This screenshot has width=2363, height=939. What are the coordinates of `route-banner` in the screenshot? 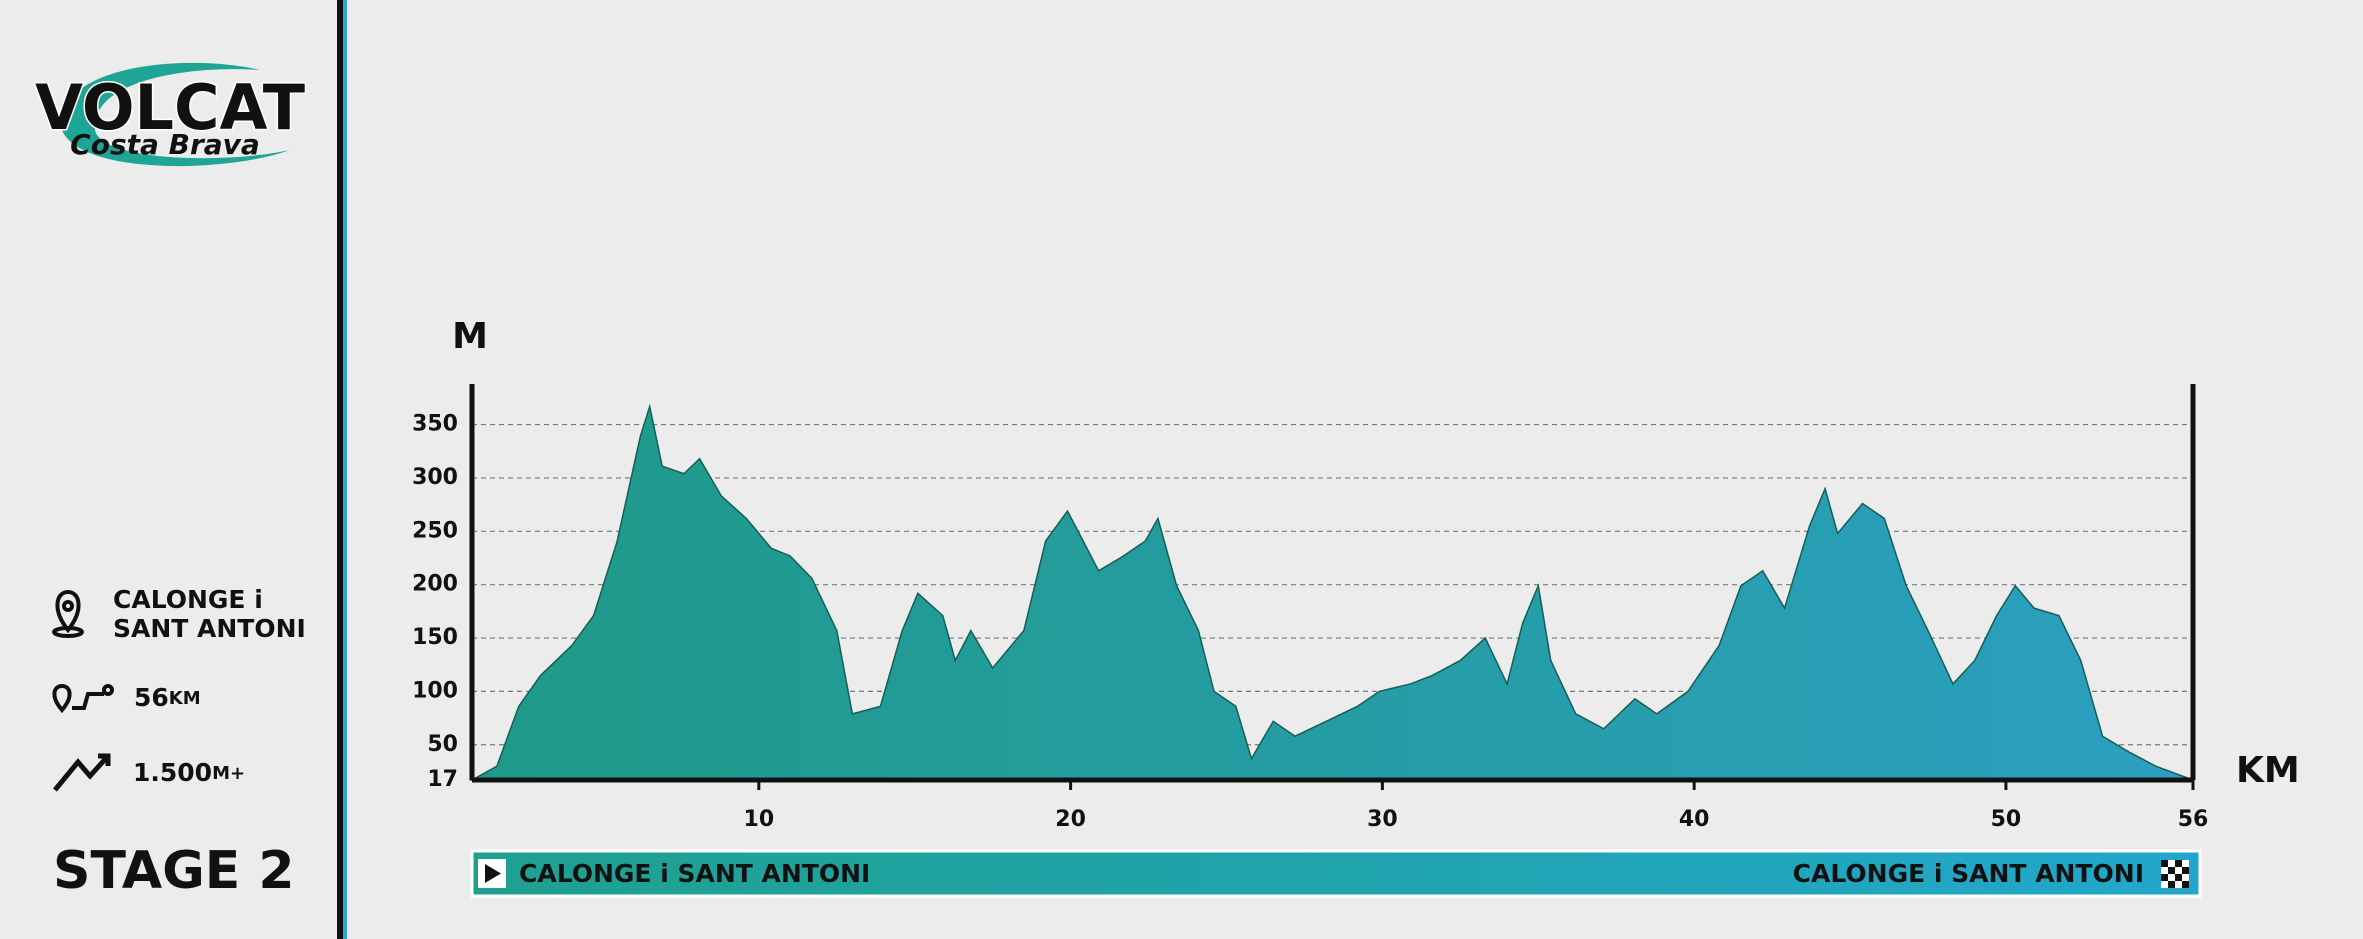 It's located at (1336, 873).